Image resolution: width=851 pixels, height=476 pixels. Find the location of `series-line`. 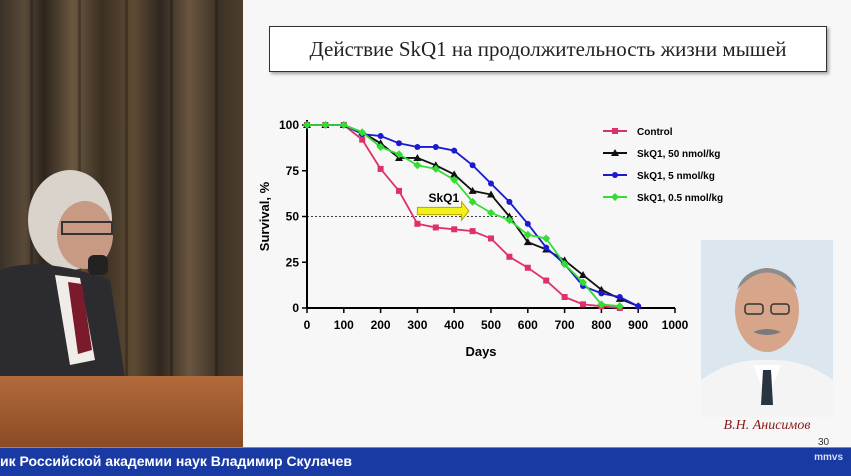

series-line is located at coordinates (463, 216).